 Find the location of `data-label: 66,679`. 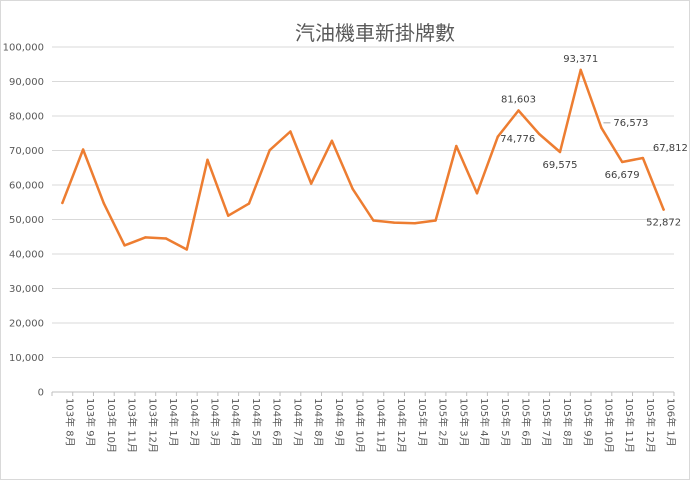

data-label: 66,679 is located at coordinates (622, 175).